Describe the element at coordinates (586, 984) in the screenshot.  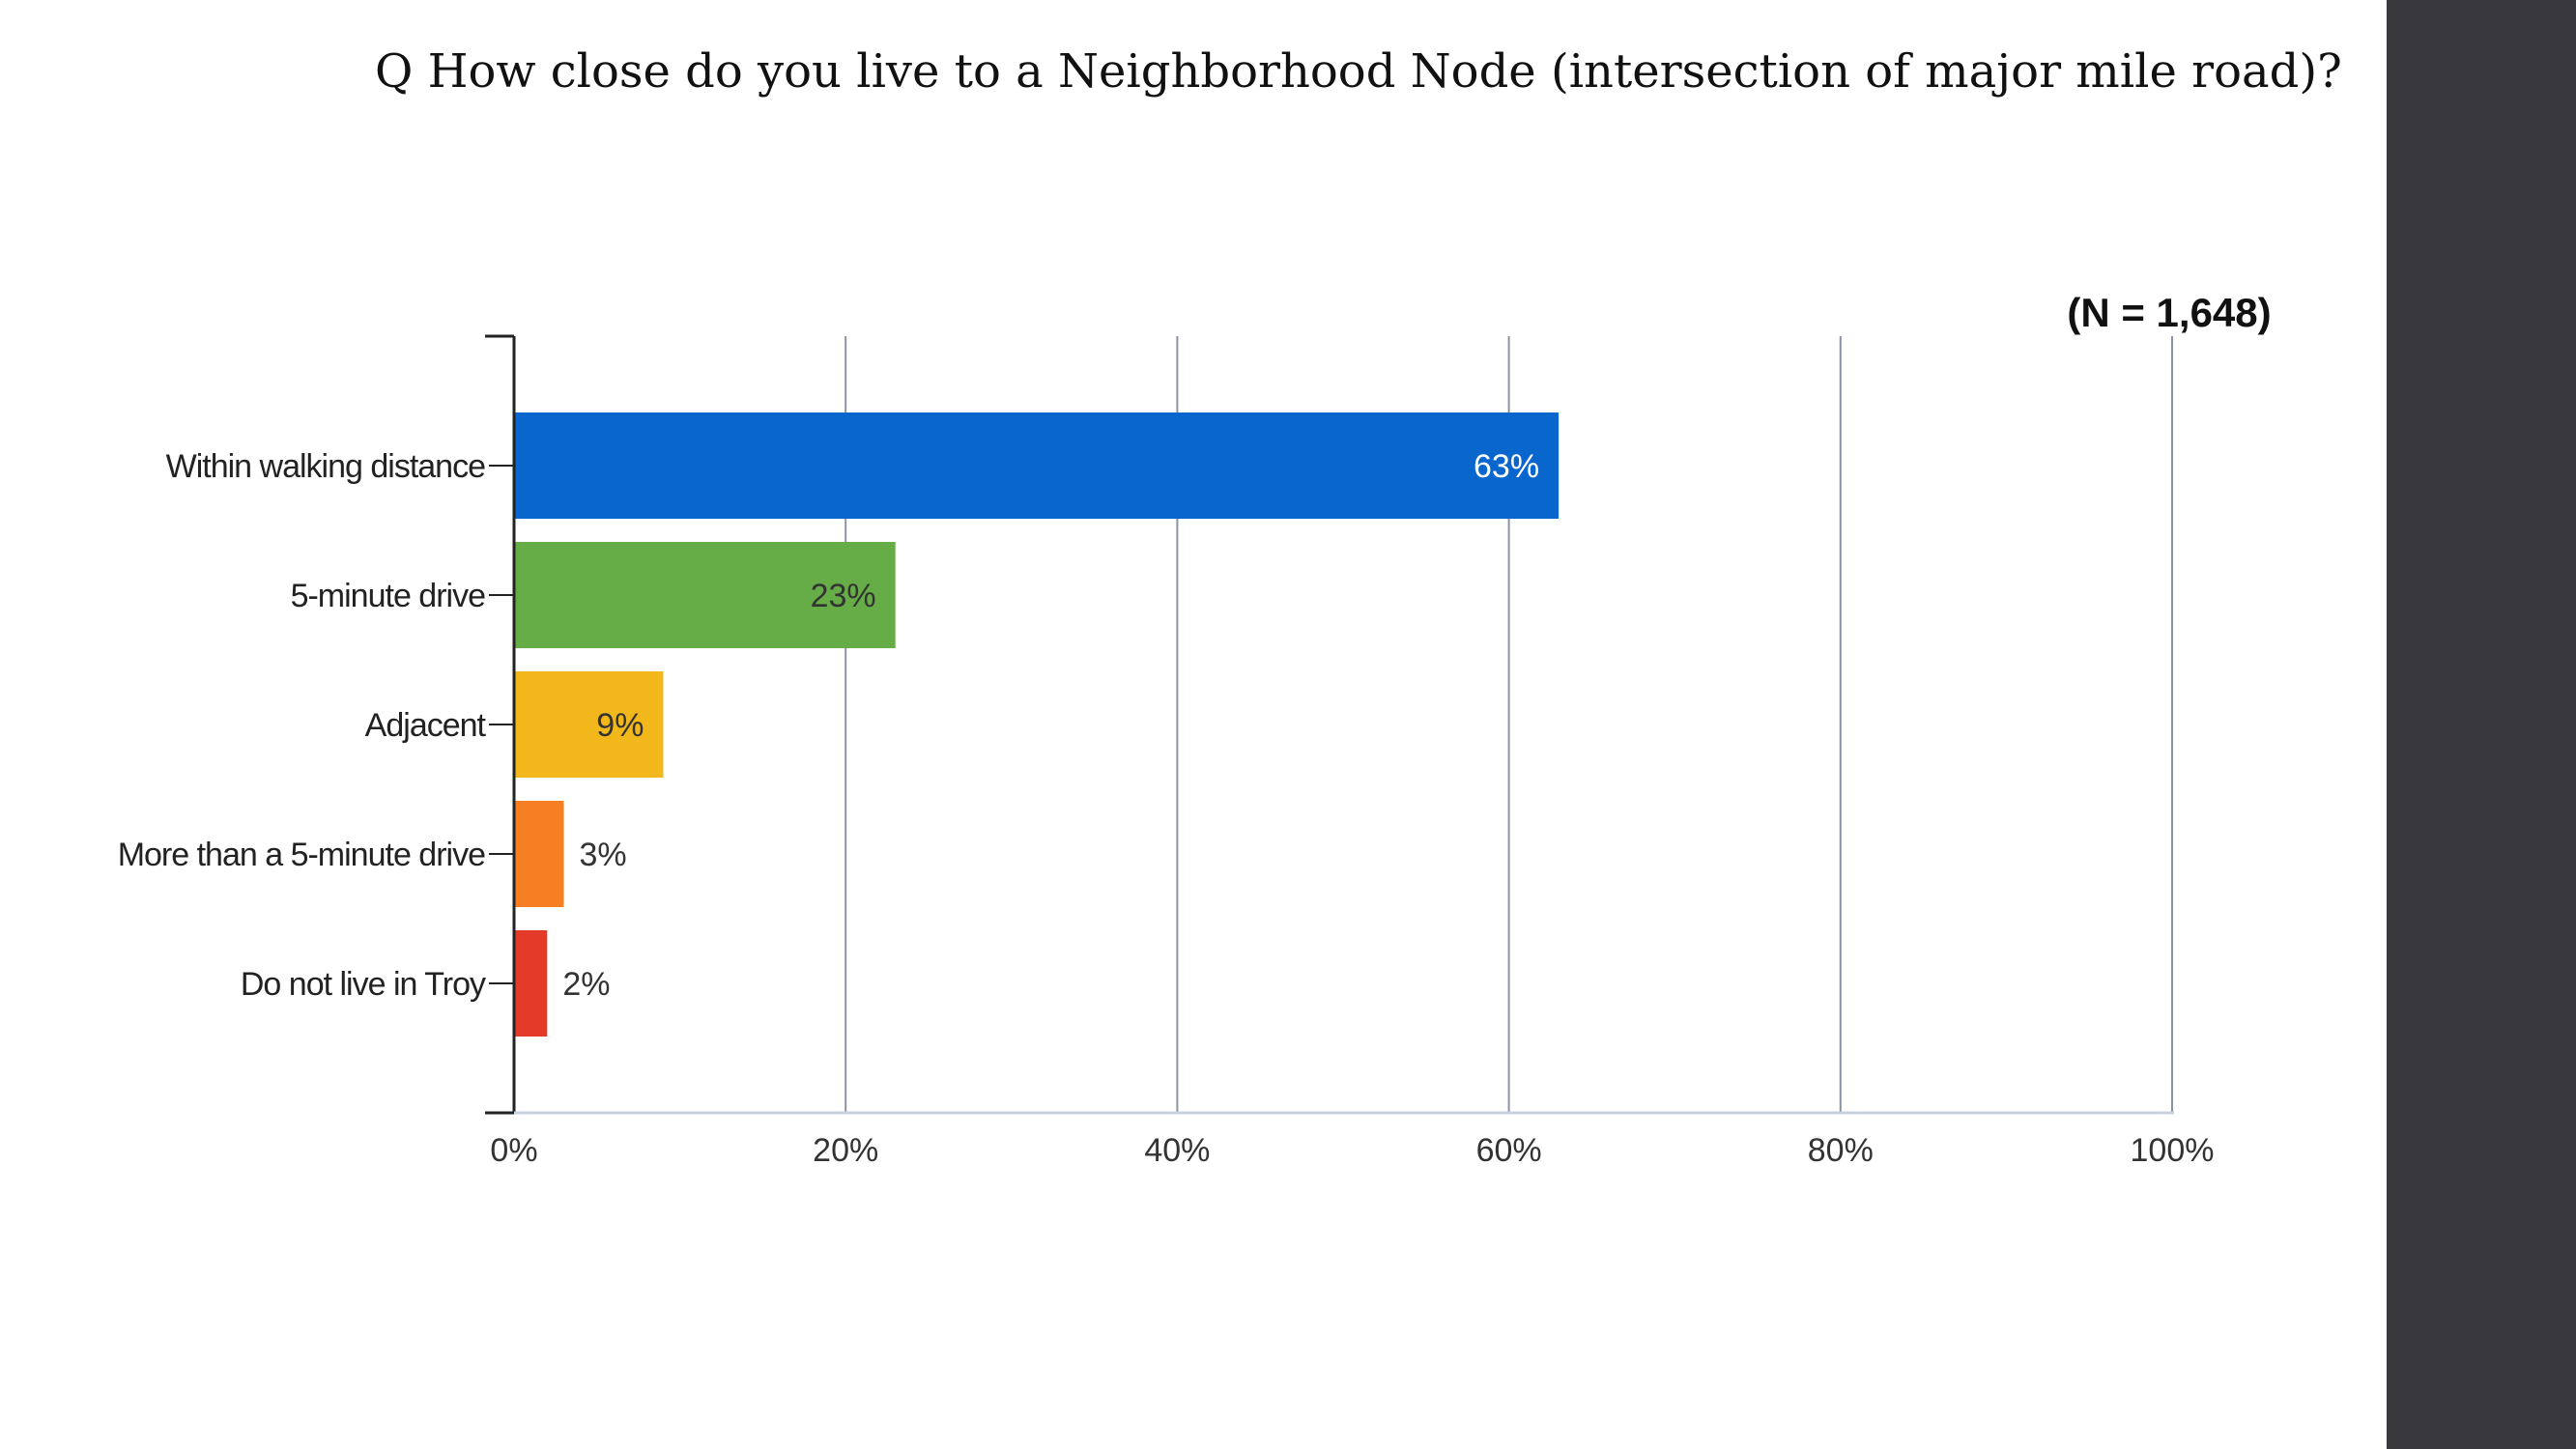
I see `value-label: 2%` at that location.